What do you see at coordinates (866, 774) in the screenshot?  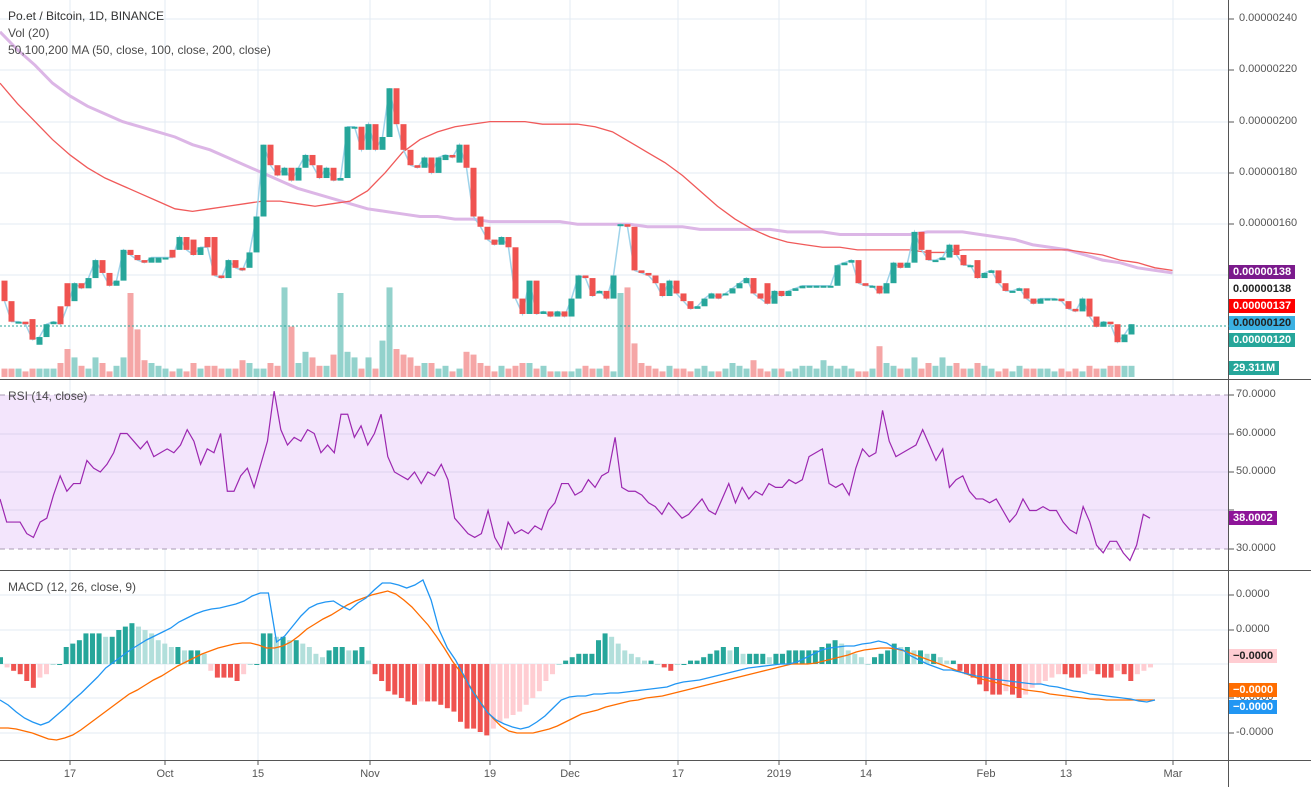 I see `time-axis-label: 14` at bounding box center [866, 774].